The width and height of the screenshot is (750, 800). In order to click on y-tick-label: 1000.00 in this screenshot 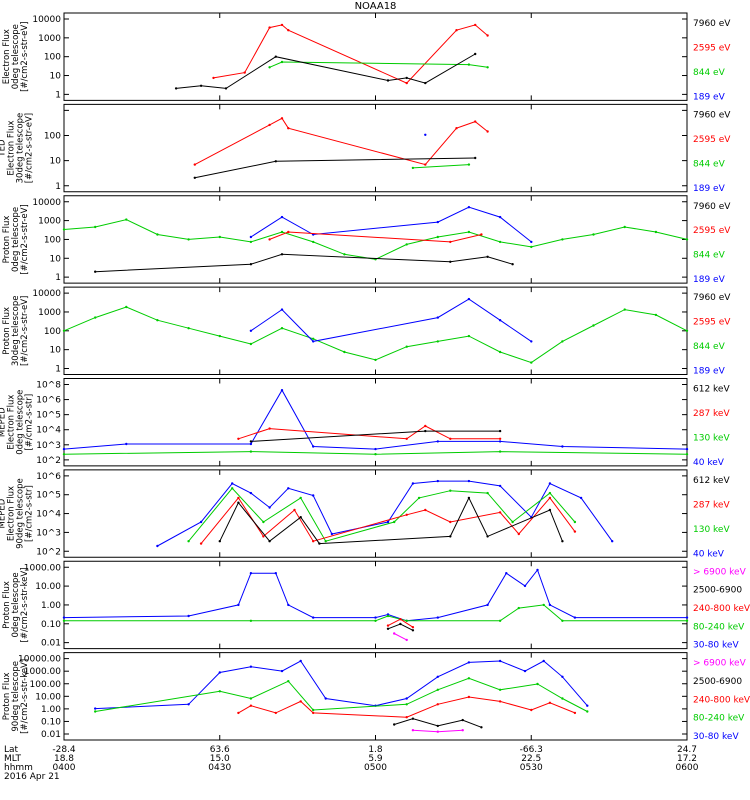, I will do `click(42, 568)`.